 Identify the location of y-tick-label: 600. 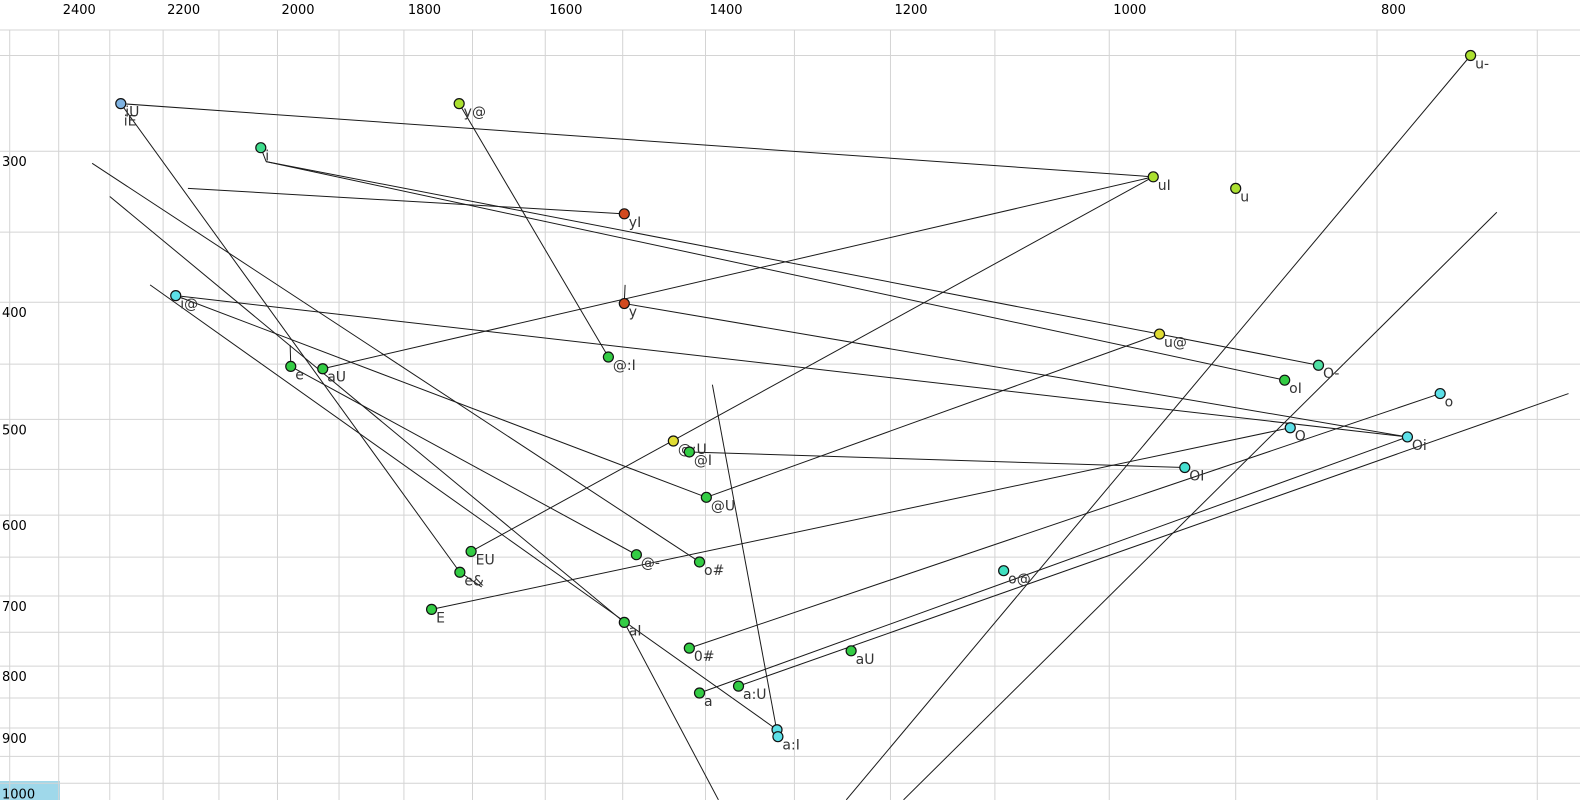
(14, 526).